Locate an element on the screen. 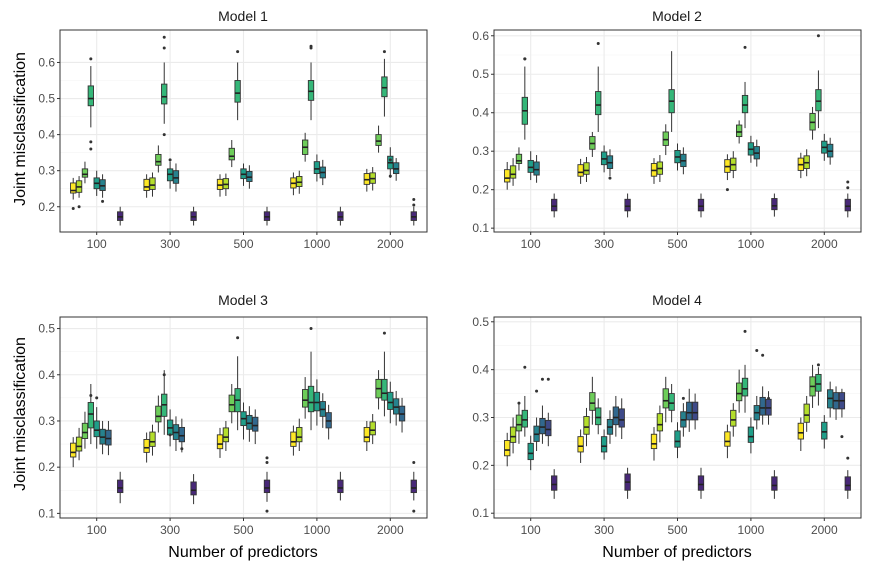  box-100-m1 is located at coordinates (507, 449).